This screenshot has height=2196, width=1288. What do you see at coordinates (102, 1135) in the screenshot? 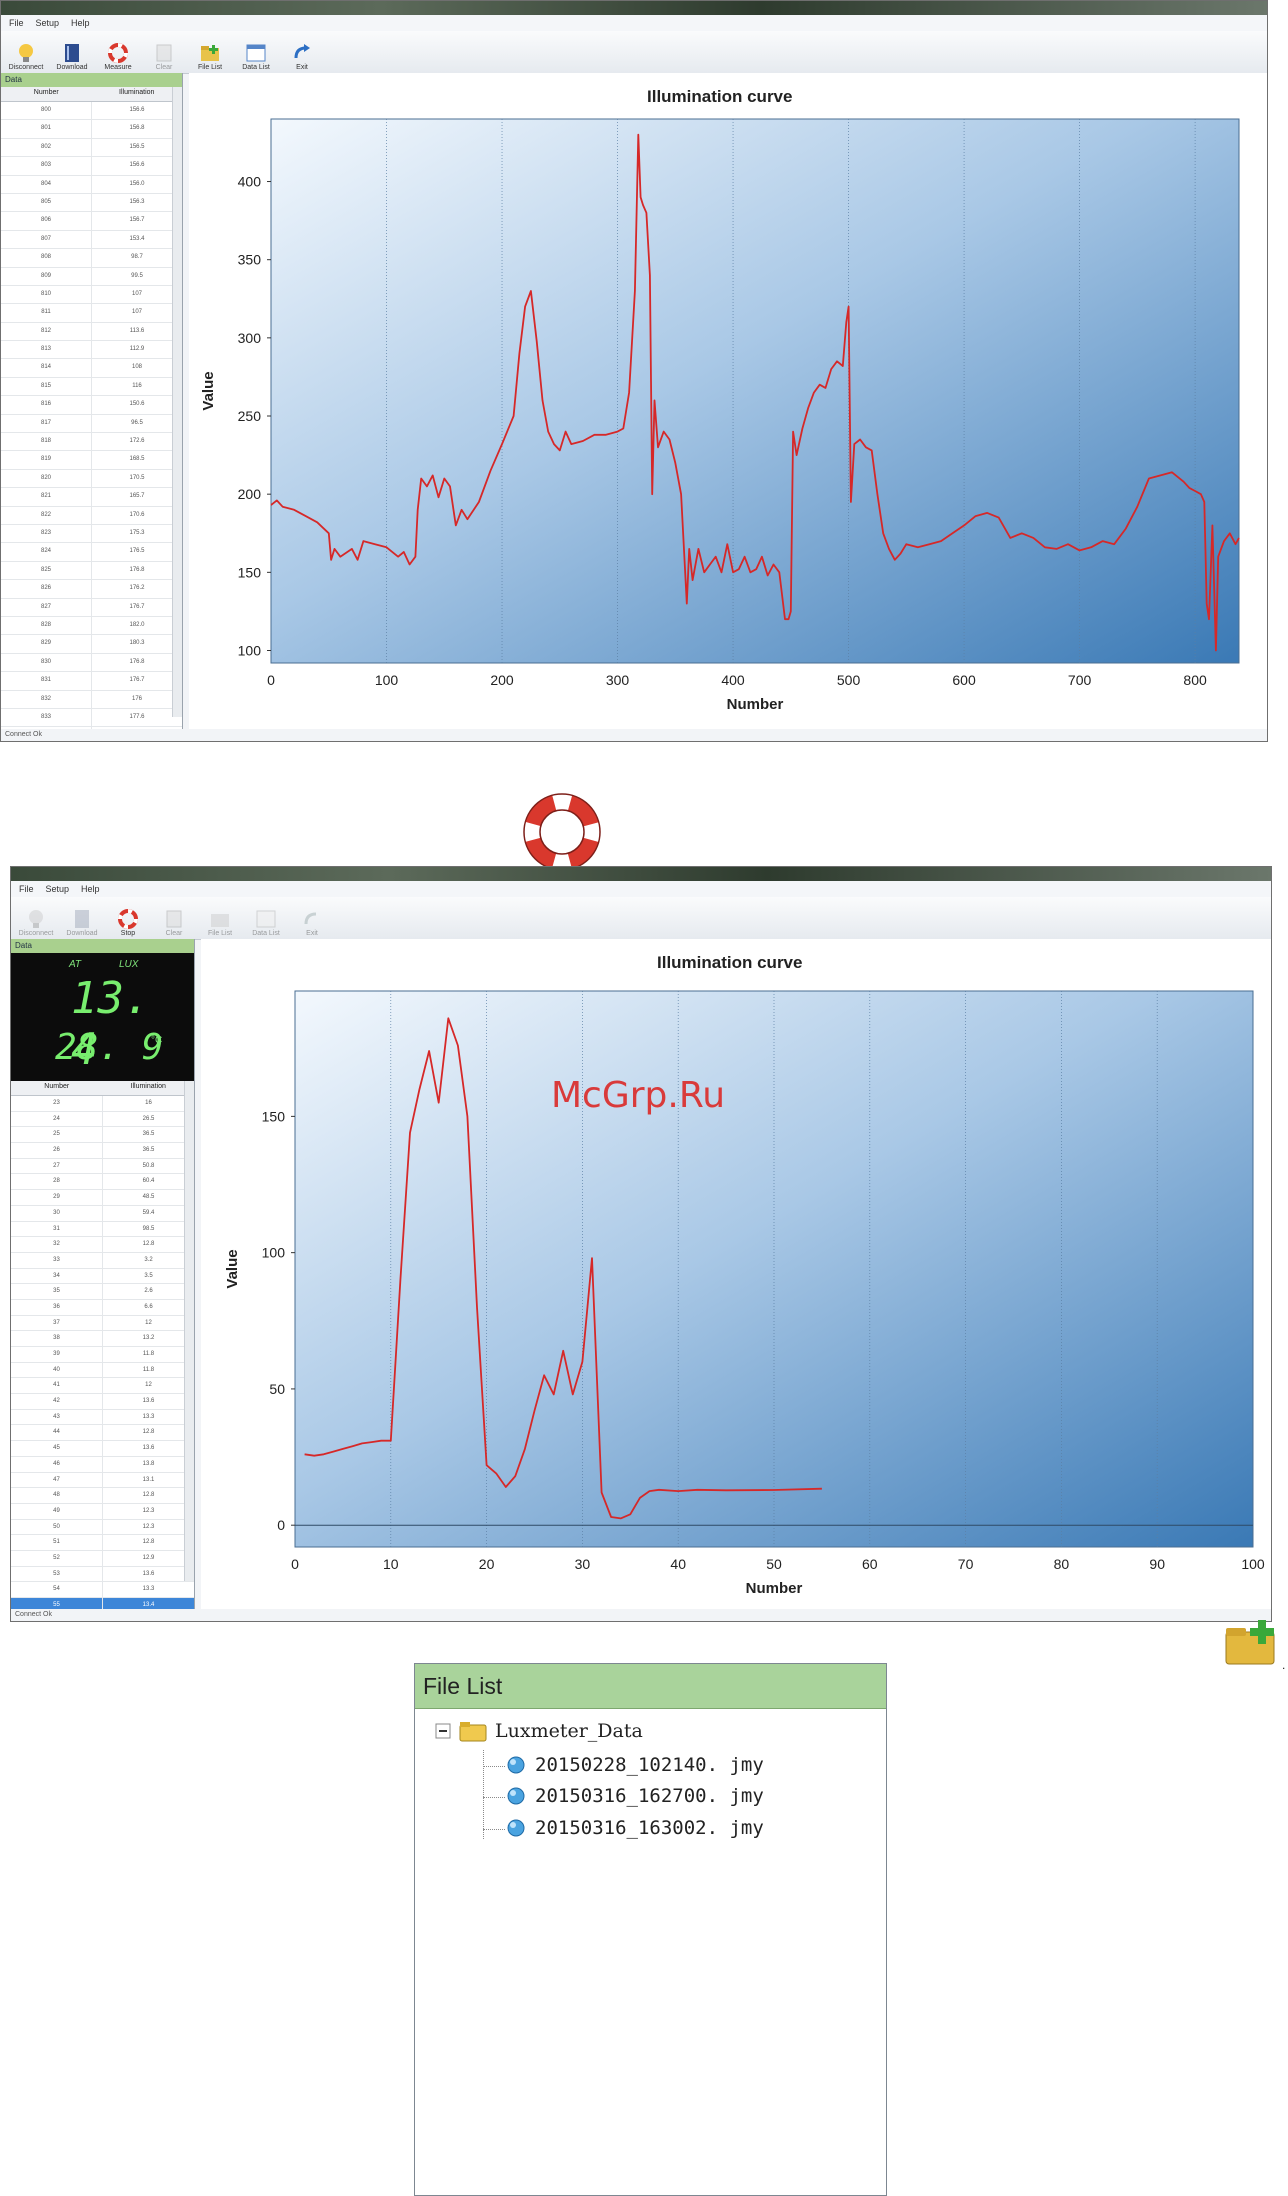
I see `table-row: 25 36.5` at bounding box center [102, 1135].